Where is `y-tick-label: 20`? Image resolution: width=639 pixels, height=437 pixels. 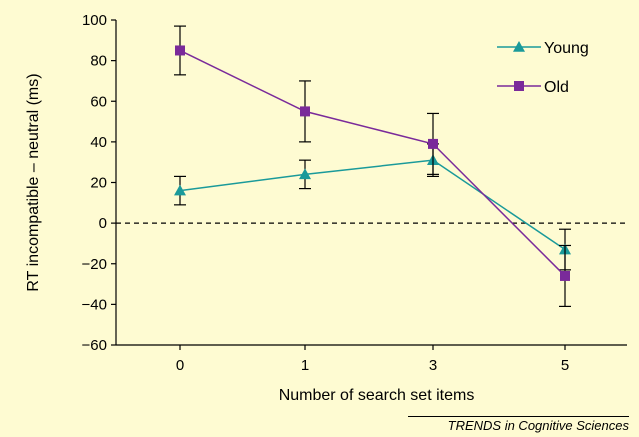
y-tick-label: 20 is located at coordinates (98, 183).